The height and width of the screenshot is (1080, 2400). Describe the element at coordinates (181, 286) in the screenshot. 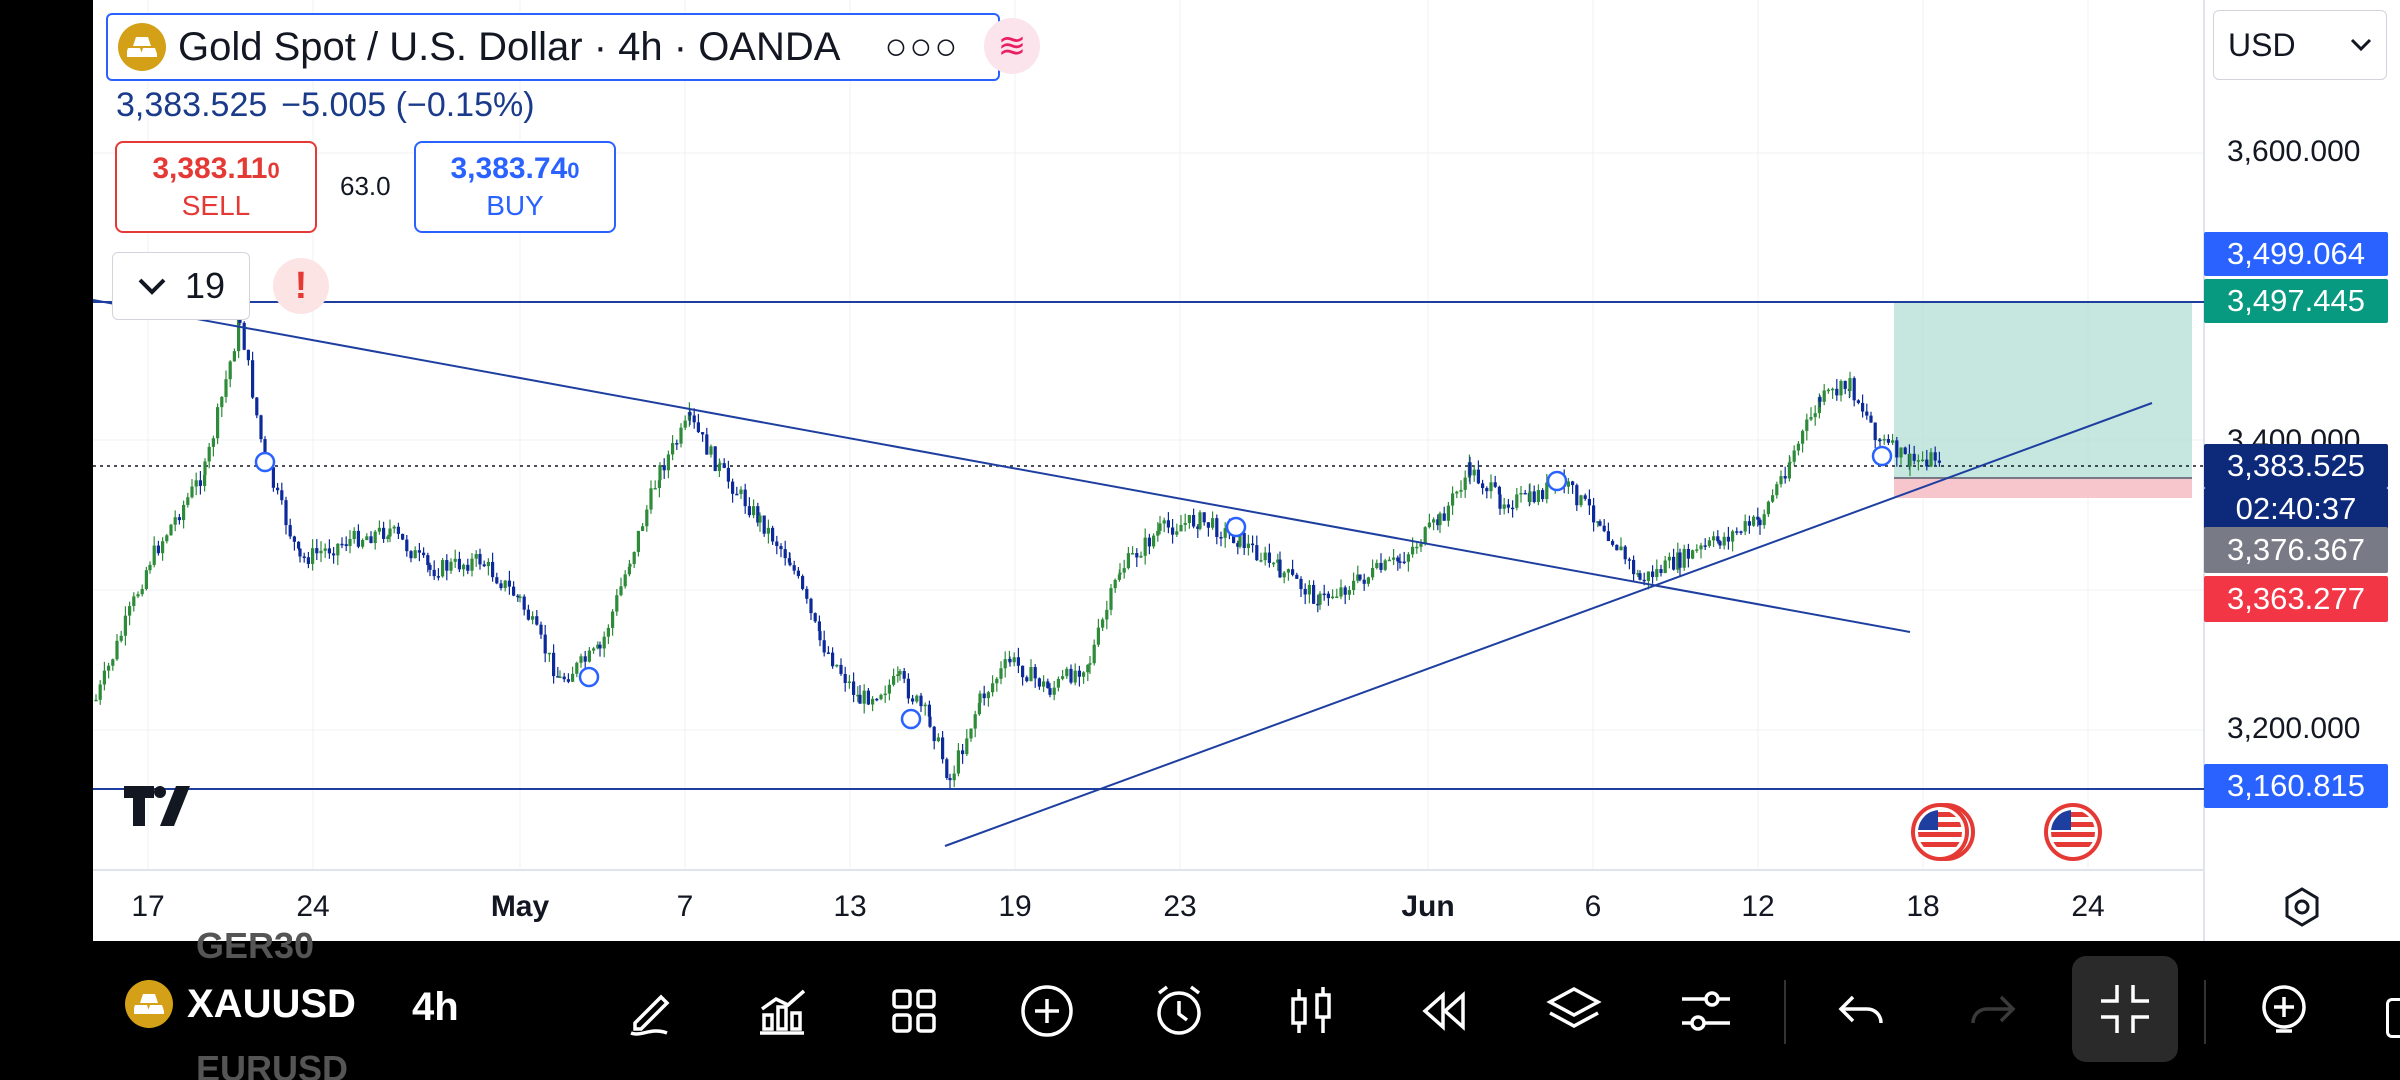

I see `indicators-collapse-button: 19` at that location.